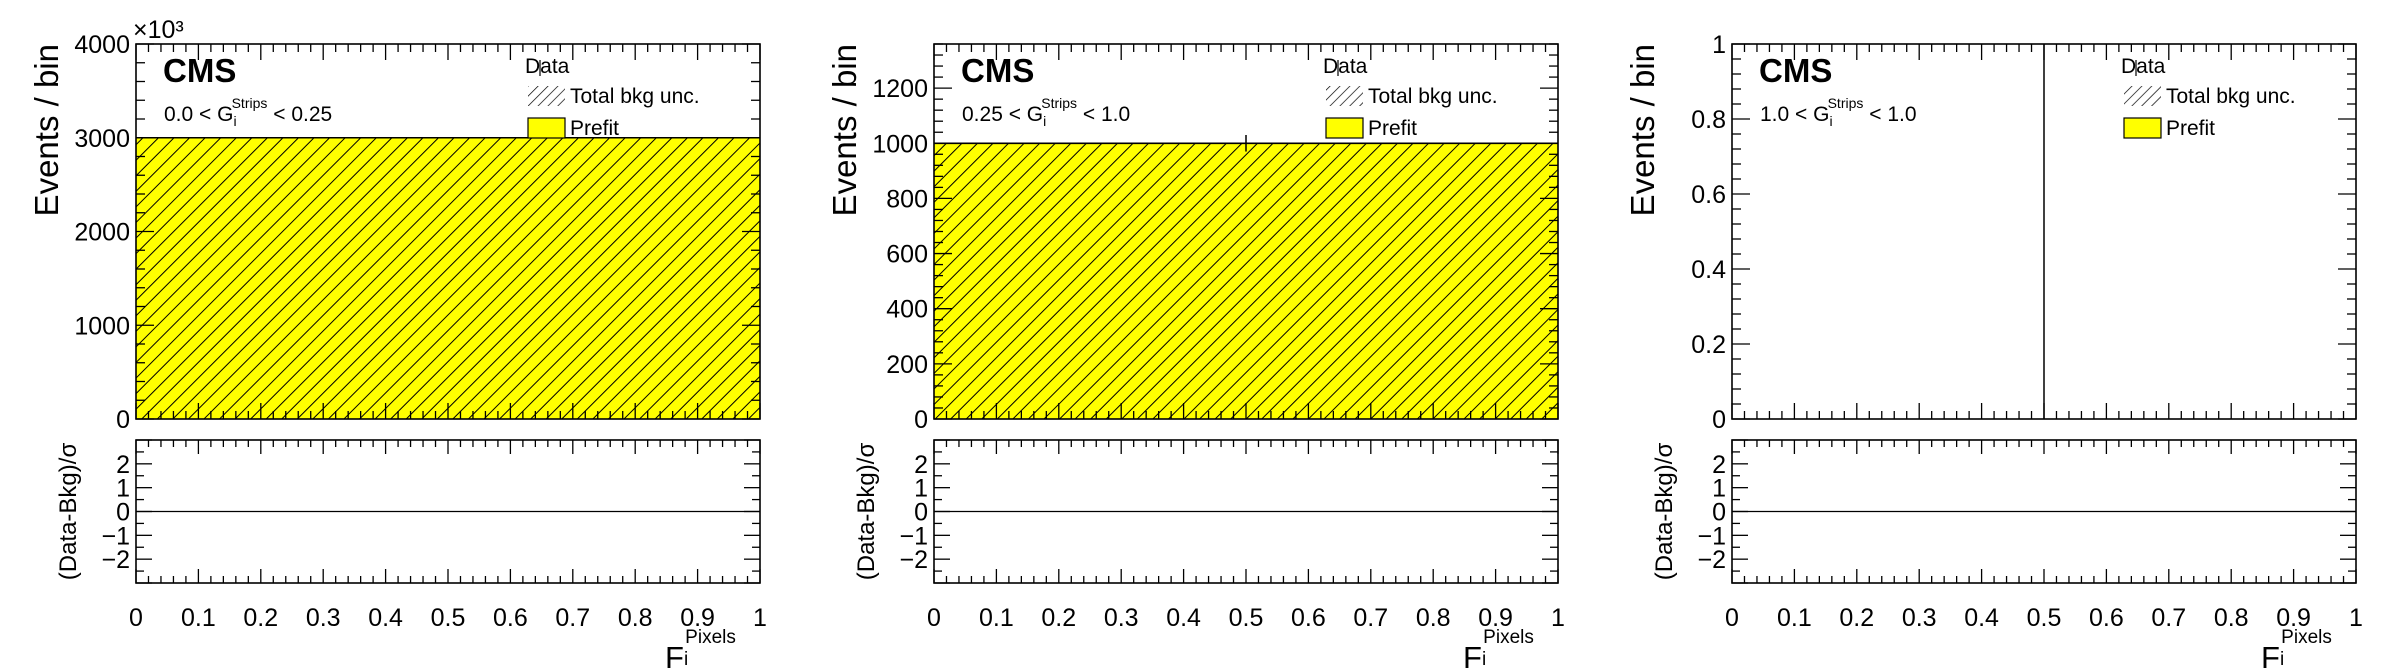 This screenshot has height=672, width=2388. I want to click on y-tick-label: 0.8, so click(1708, 120).